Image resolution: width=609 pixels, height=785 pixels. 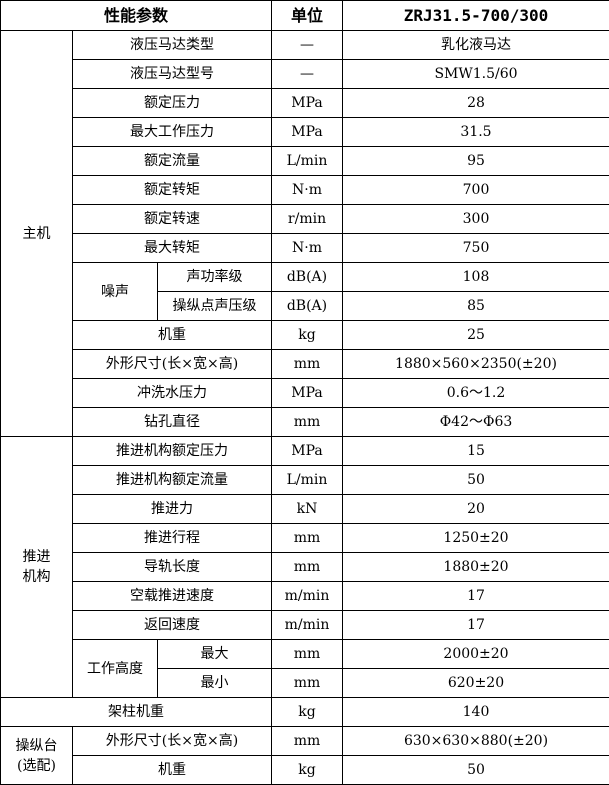 What do you see at coordinates (305, 625) in the screenshot?
I see `table-row: 返回速度 m/min 17` at bounding box center [305, 625].